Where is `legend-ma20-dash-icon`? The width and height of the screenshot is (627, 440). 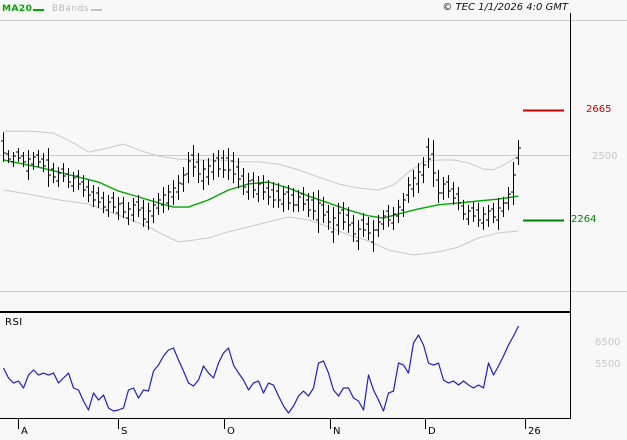 legend-ma20-dash-icon is located at coordinates (38, 10).